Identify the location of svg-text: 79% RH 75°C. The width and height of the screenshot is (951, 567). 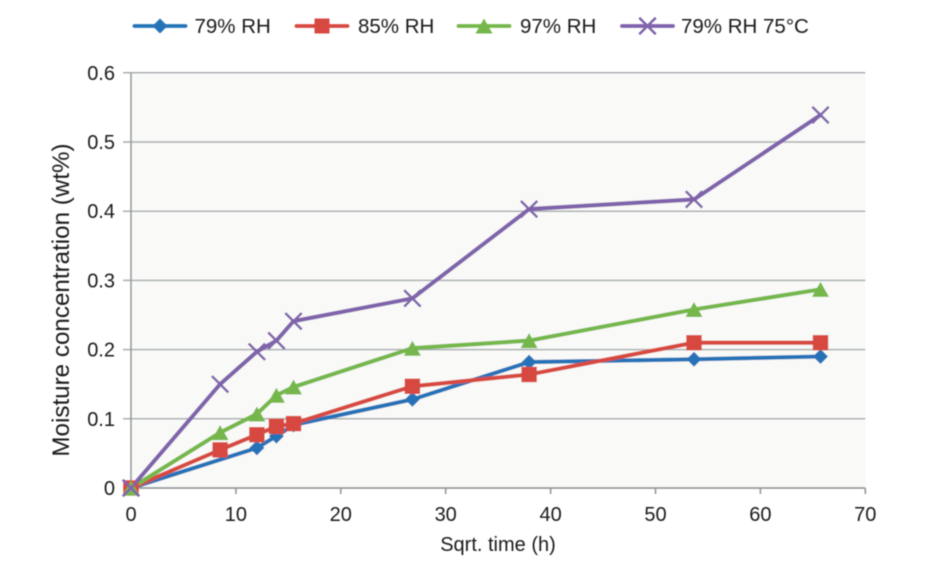
(745, 26).